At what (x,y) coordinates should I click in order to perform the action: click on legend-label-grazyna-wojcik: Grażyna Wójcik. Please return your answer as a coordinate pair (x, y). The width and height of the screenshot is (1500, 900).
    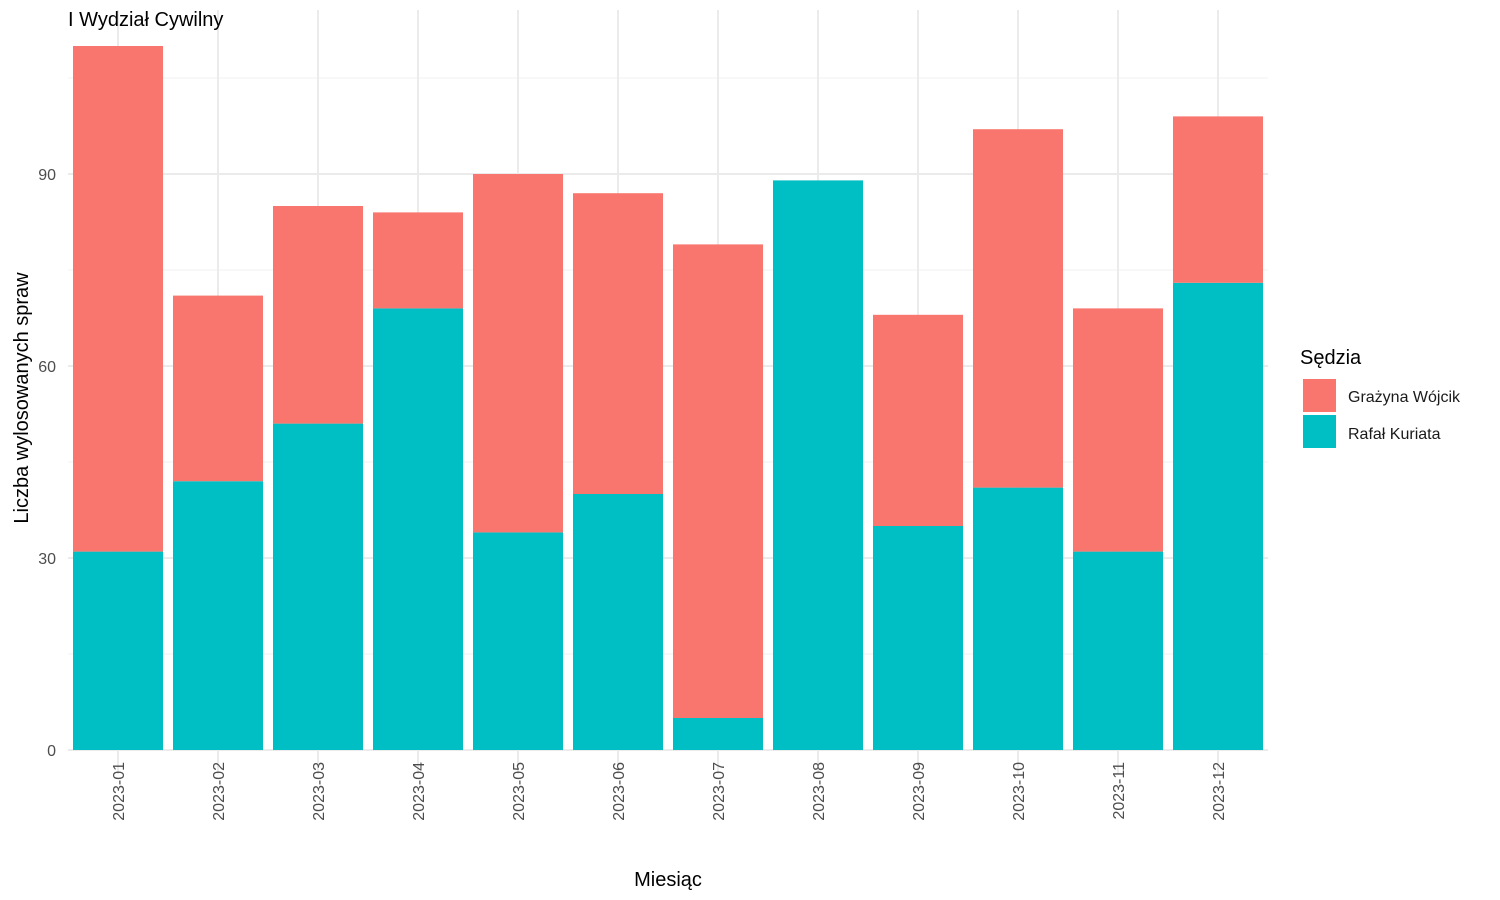
    Looking at the image, I should click on (1404, 397).